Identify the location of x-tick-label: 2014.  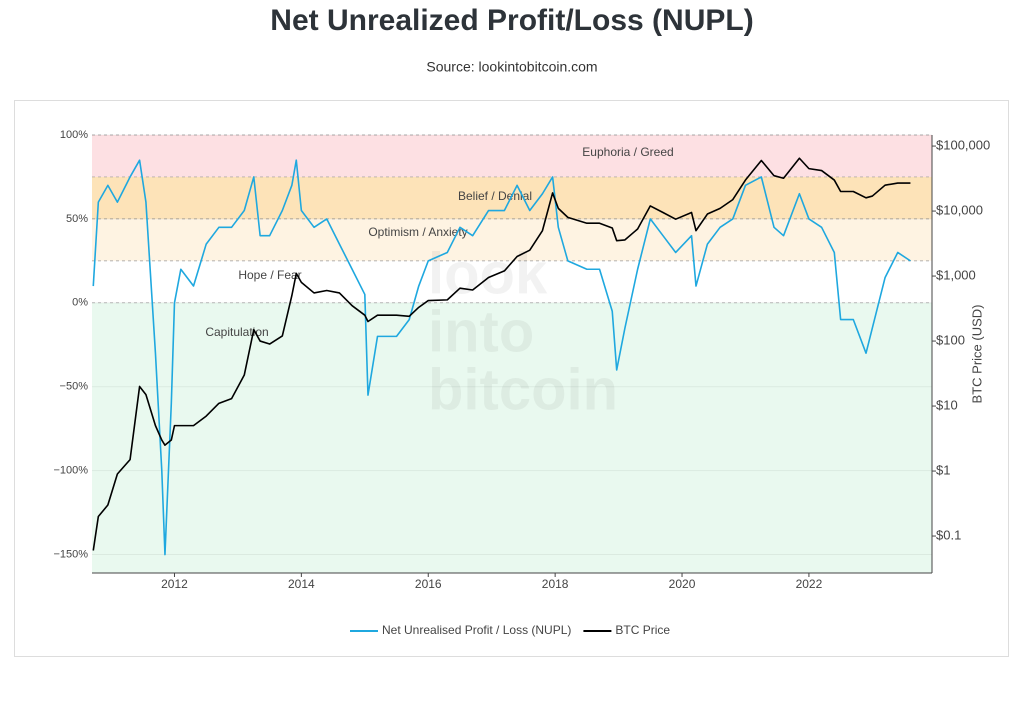
(301, 584).